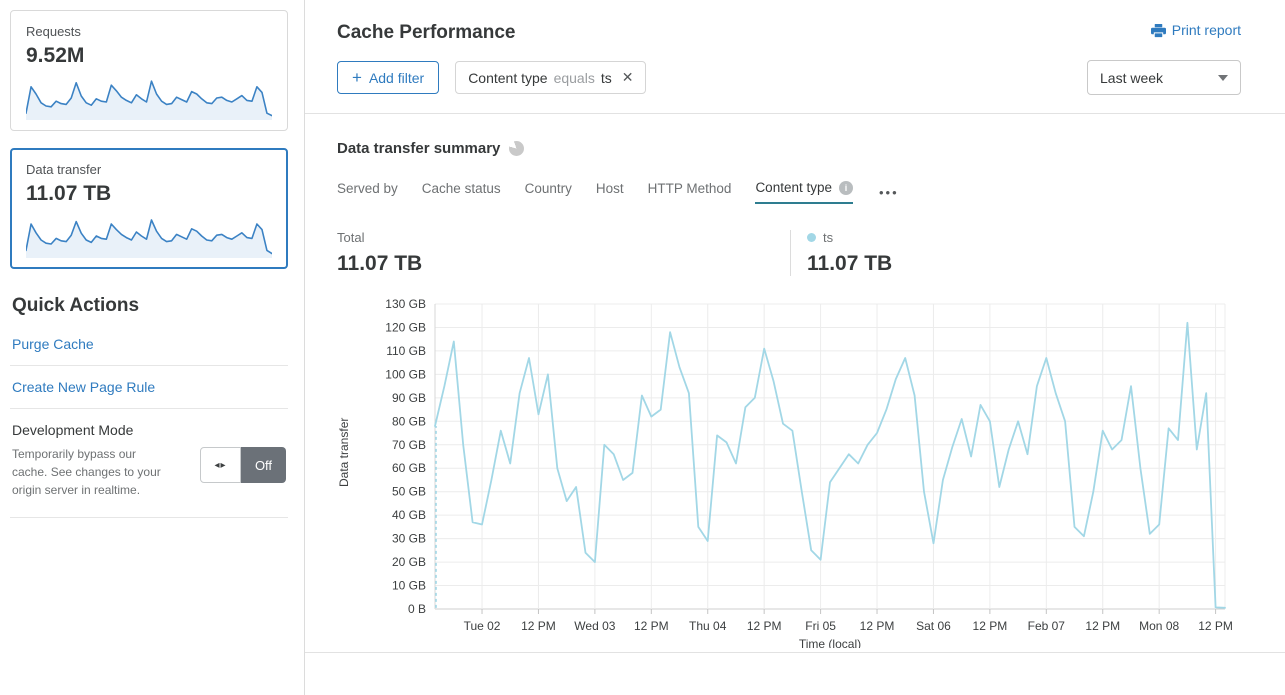  I want to click on svg-text: 30 GB, so click(409, 539).